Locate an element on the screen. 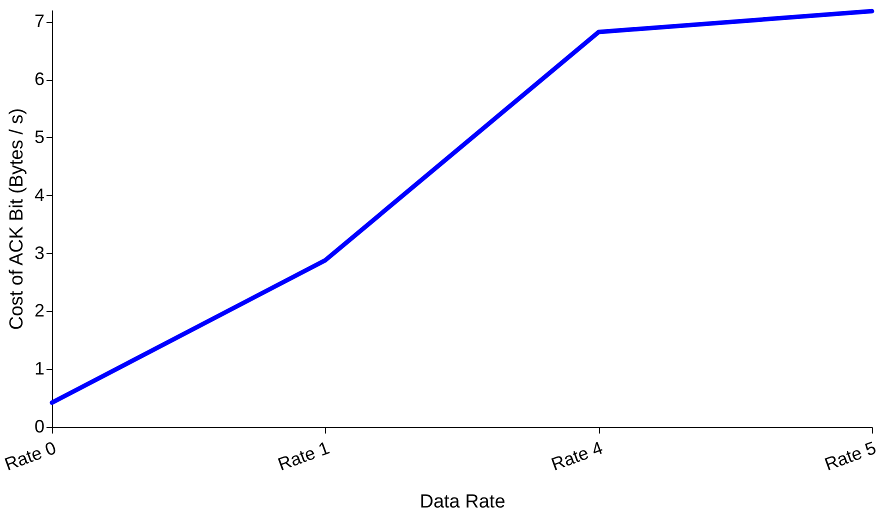 This screenshot has height=525, width=887. y-tick-label: 4 is located at coordinates (39, 194).